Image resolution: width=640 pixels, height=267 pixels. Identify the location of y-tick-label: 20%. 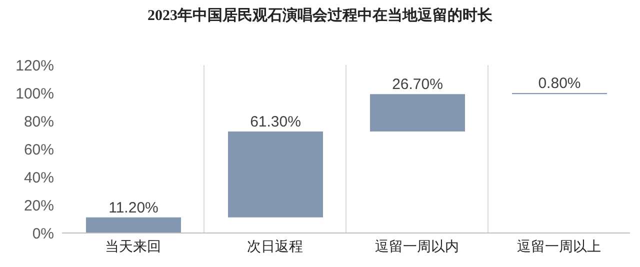
(39, 205).